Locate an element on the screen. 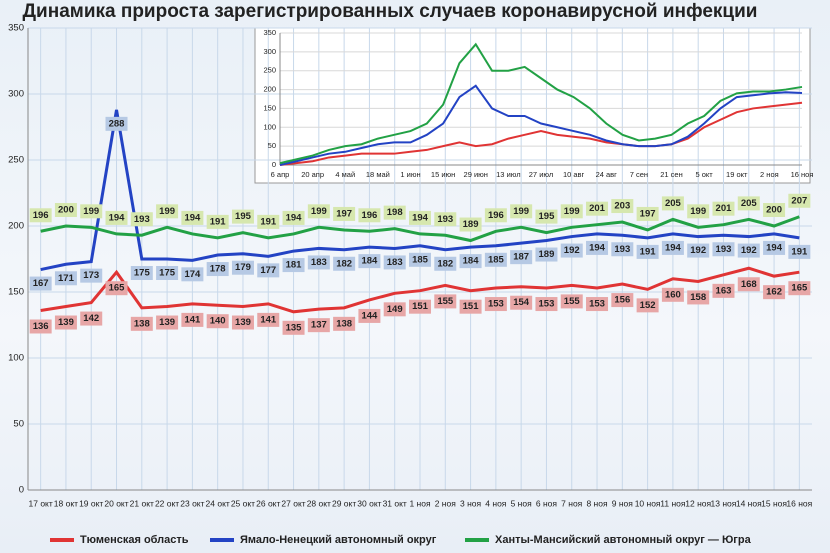 This screenshot has width=830, height=553. data-label: 207 is located at coordinates (799, 200).